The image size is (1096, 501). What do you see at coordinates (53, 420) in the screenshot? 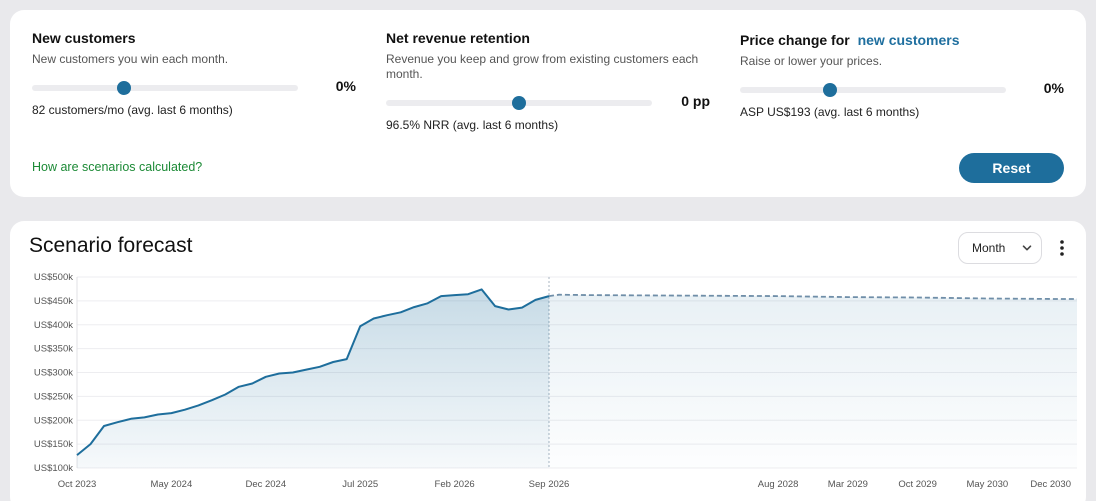
I see `y-tick-label: US$200k` at bounding box center [53, 420].